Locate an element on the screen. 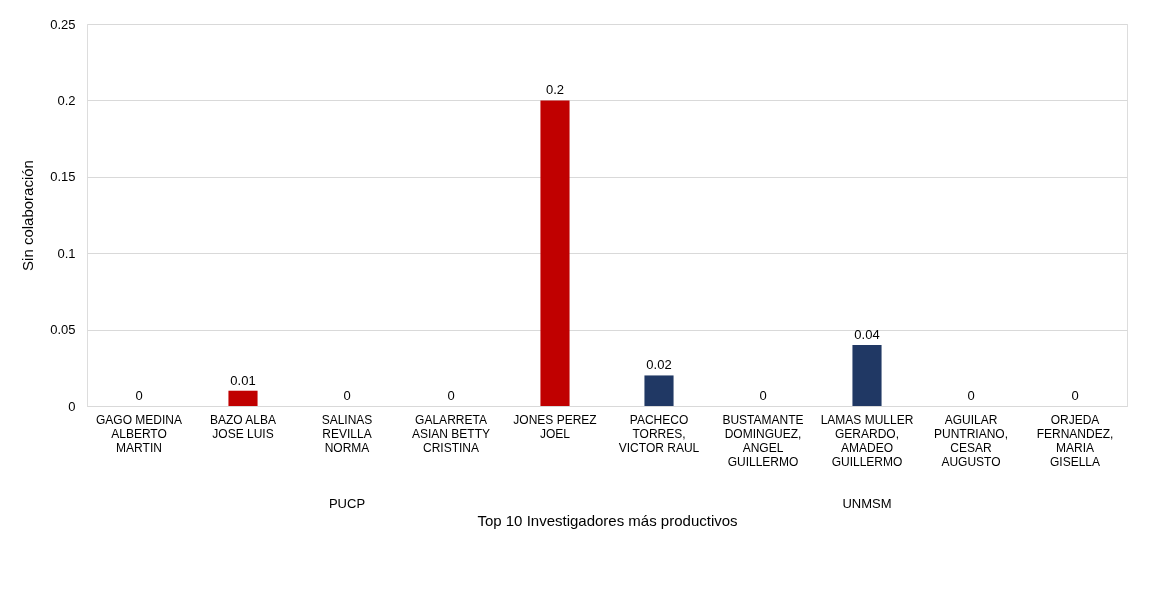 The image size is (1166, 595). x-tick-label: SALINAS REVILLA NORMA is located at coordinates (347, 433).